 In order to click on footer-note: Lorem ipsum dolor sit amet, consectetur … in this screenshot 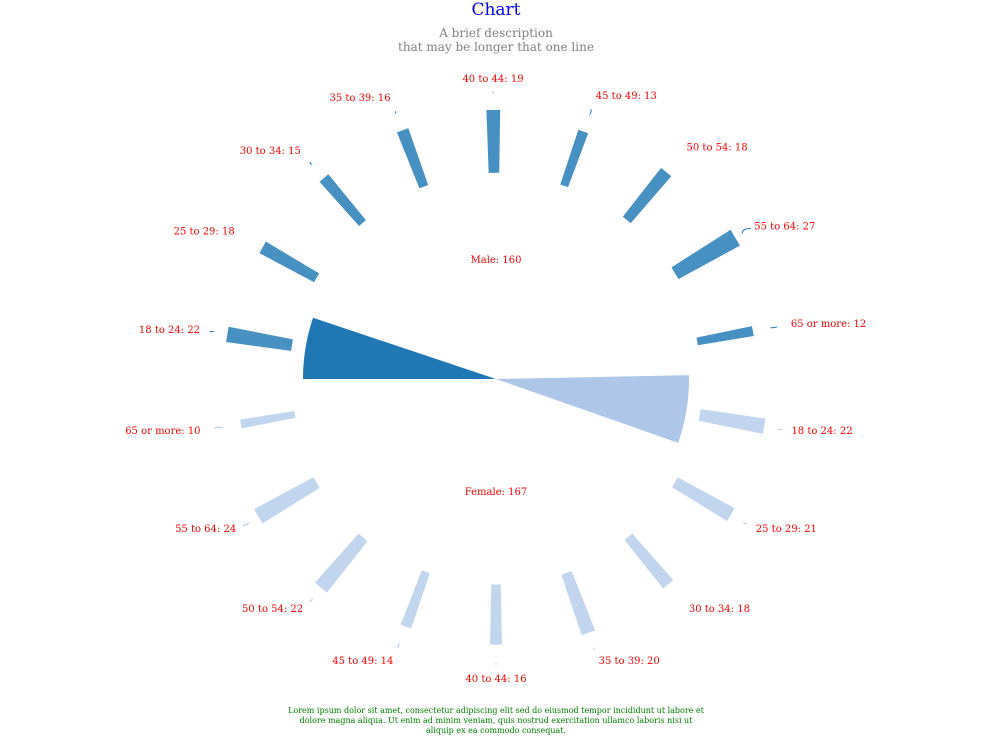, I will do `click(496, 720)`.